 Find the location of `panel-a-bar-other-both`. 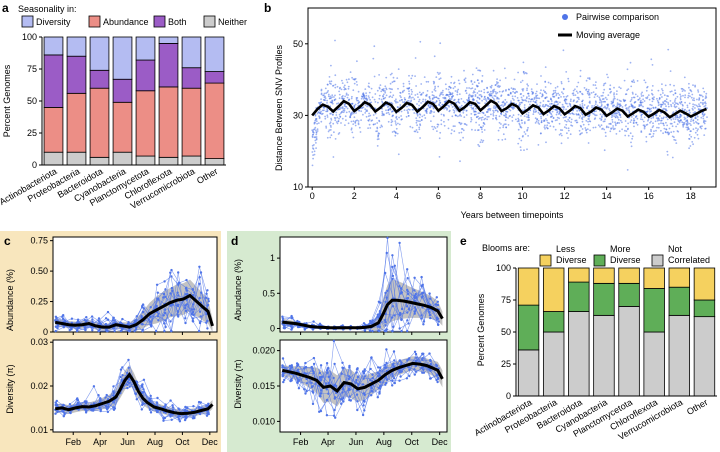

panel-a-bar-other-both is located at coordinates (214, 77).